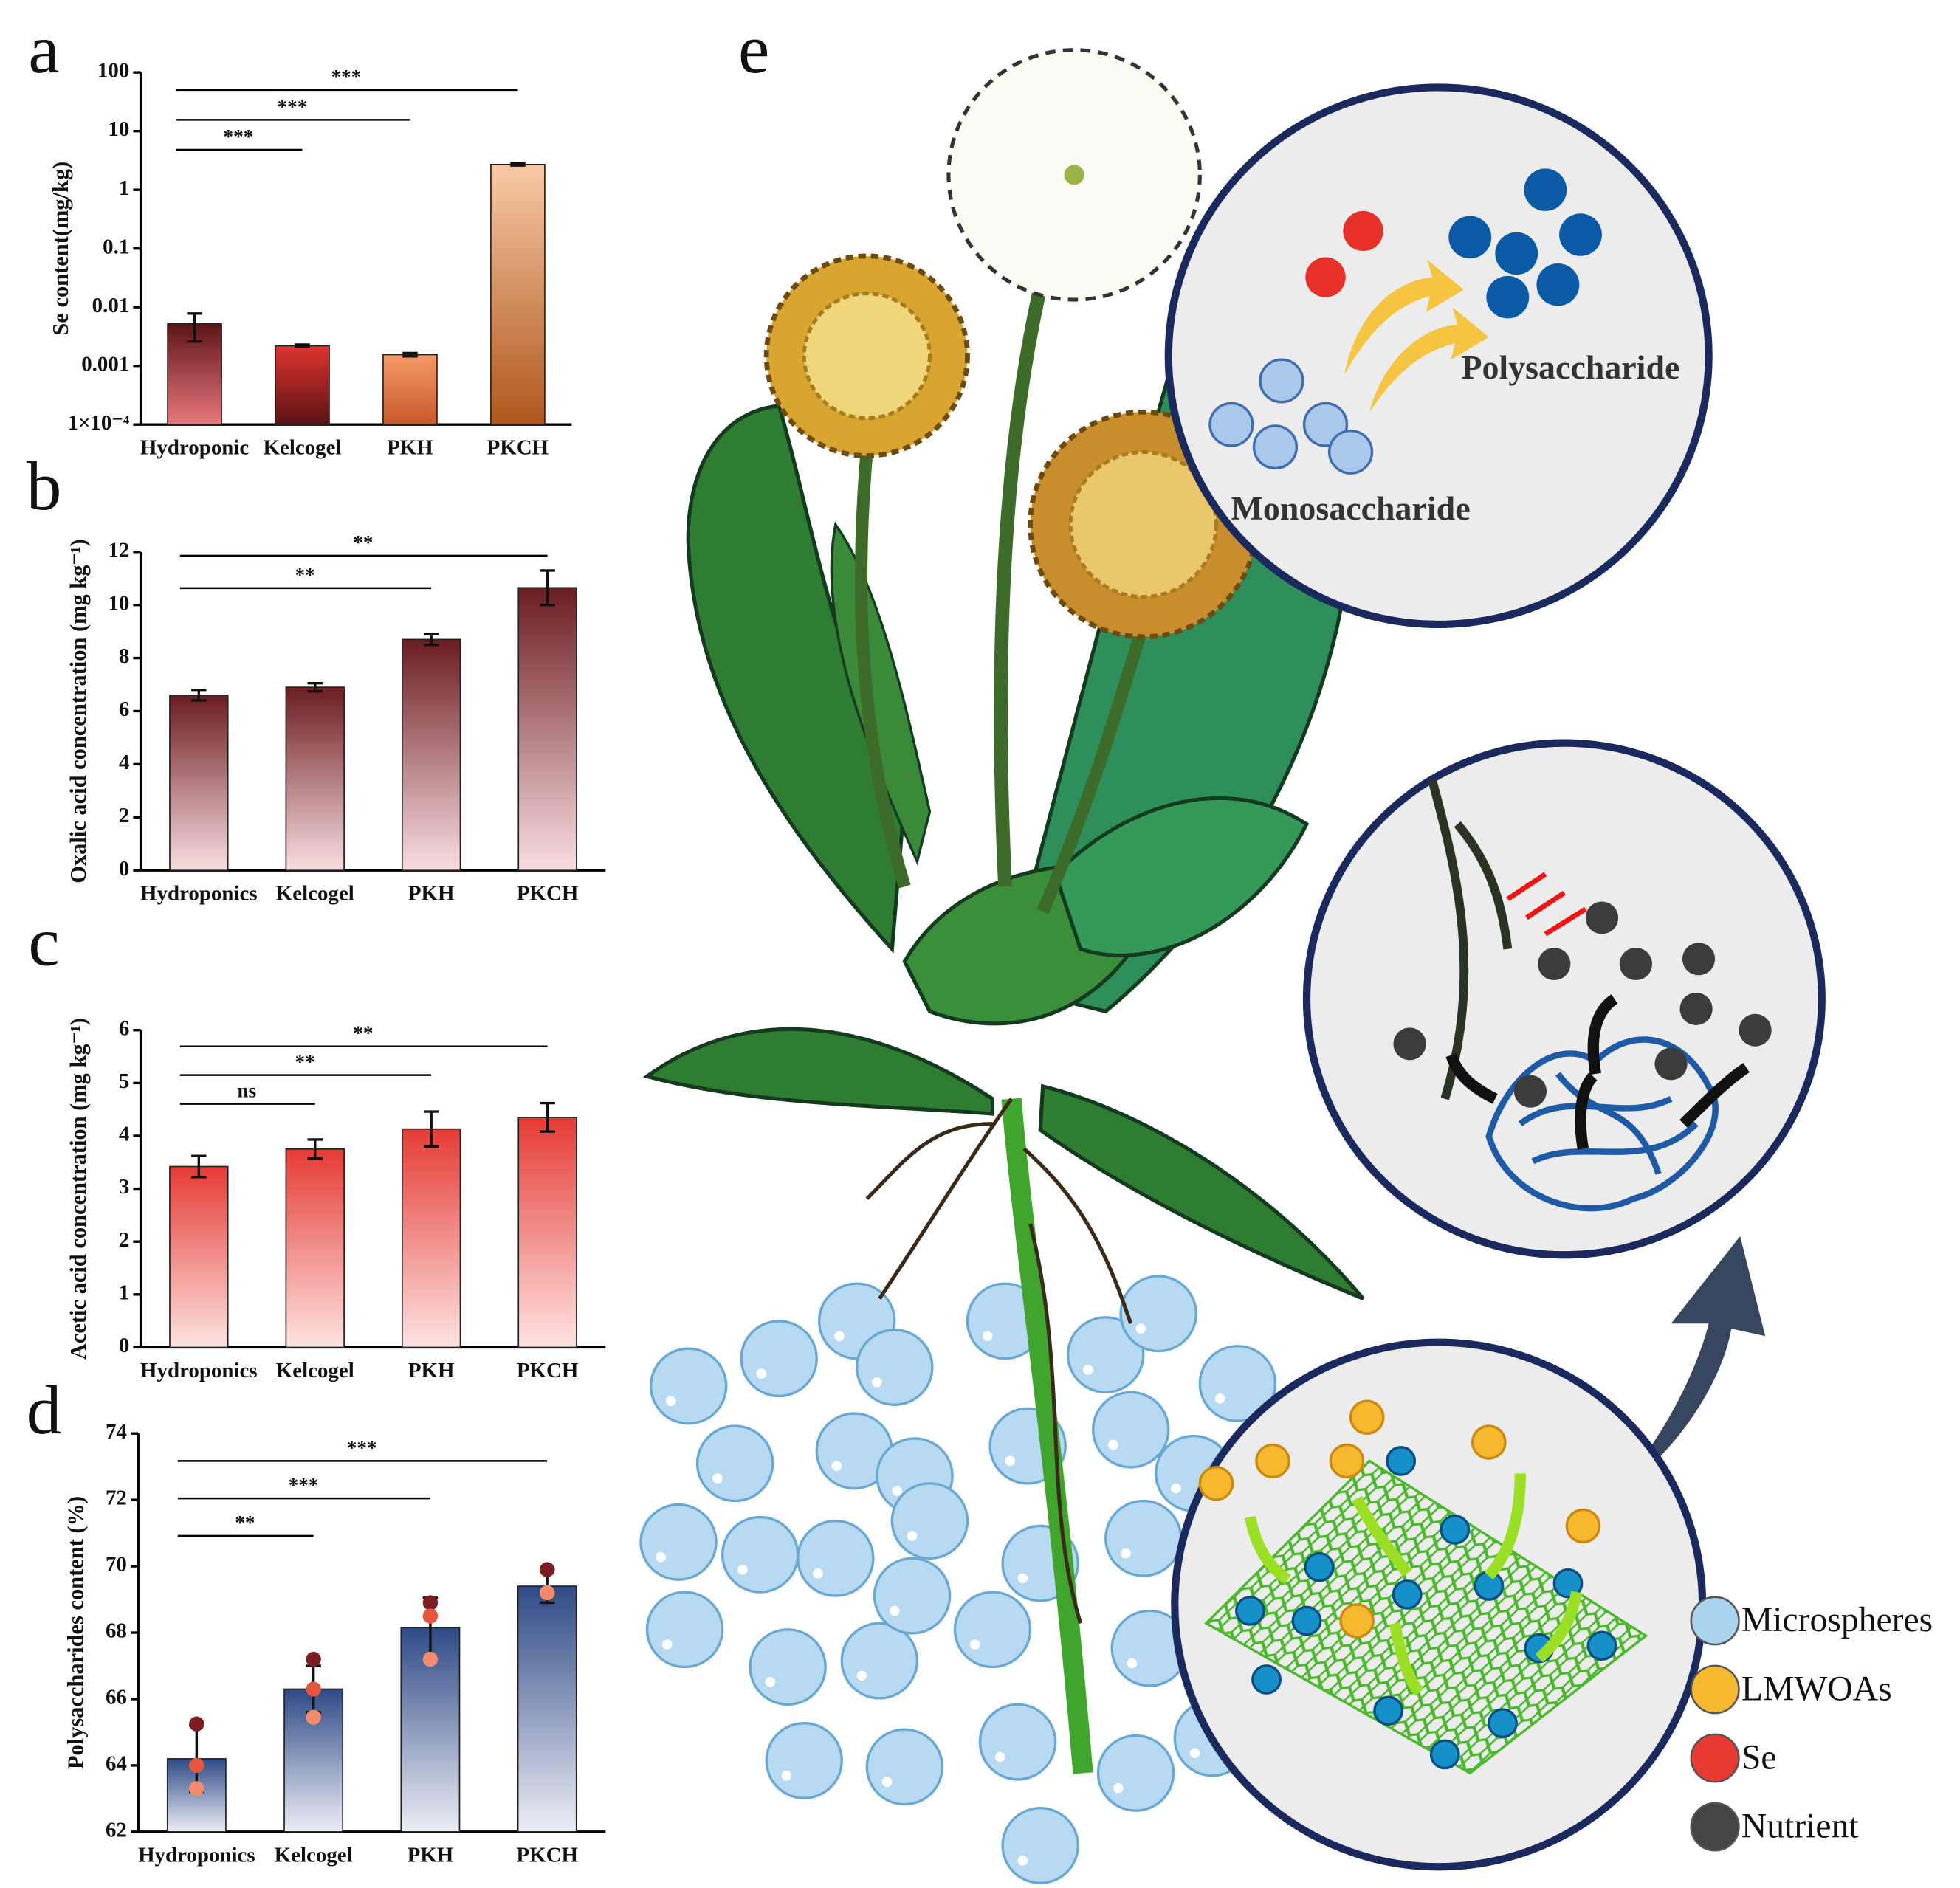 The height and width of the screenshot is (1888, 1960). What do you see at coordinates (1811, 1724) in the screenshot?
I see `legend: Microspheres LMWOAs Se Nutrient` at bounding box center [1811, 1724].